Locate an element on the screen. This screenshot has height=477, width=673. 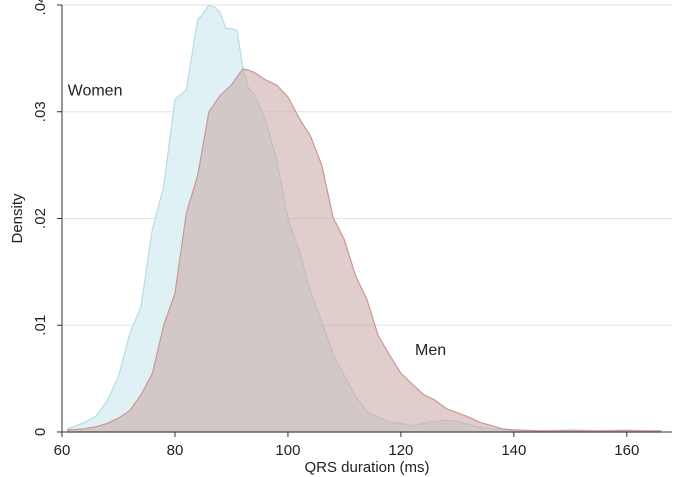
women-annotation: Women is located at coordinates (95, 91).